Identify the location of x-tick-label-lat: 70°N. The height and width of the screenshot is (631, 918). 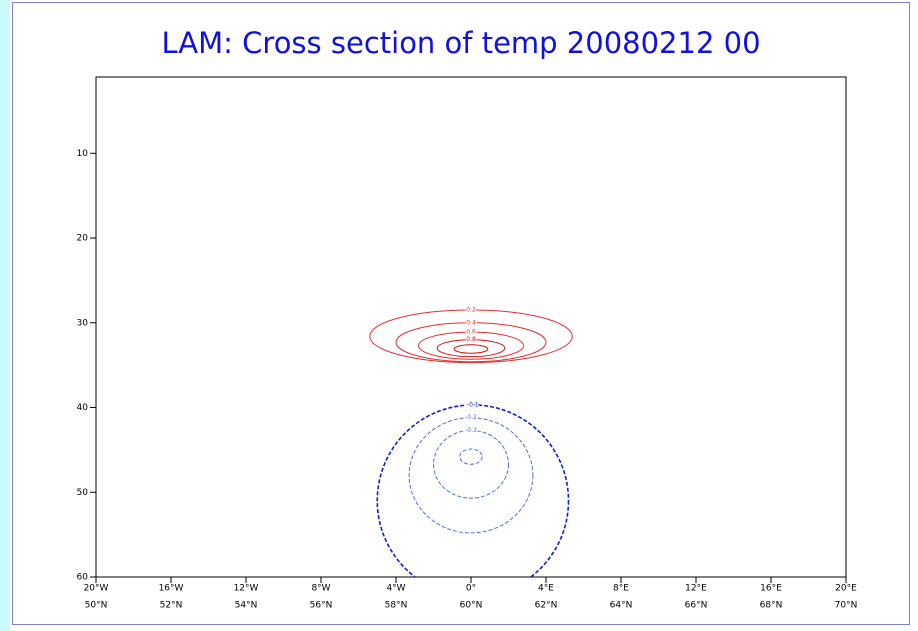
(846, 606).